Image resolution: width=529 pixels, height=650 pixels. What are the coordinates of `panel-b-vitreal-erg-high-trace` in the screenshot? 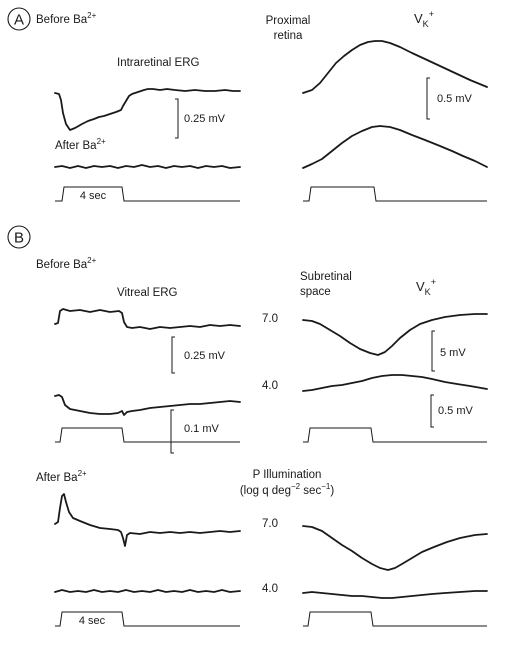 It's located at (147, 319).